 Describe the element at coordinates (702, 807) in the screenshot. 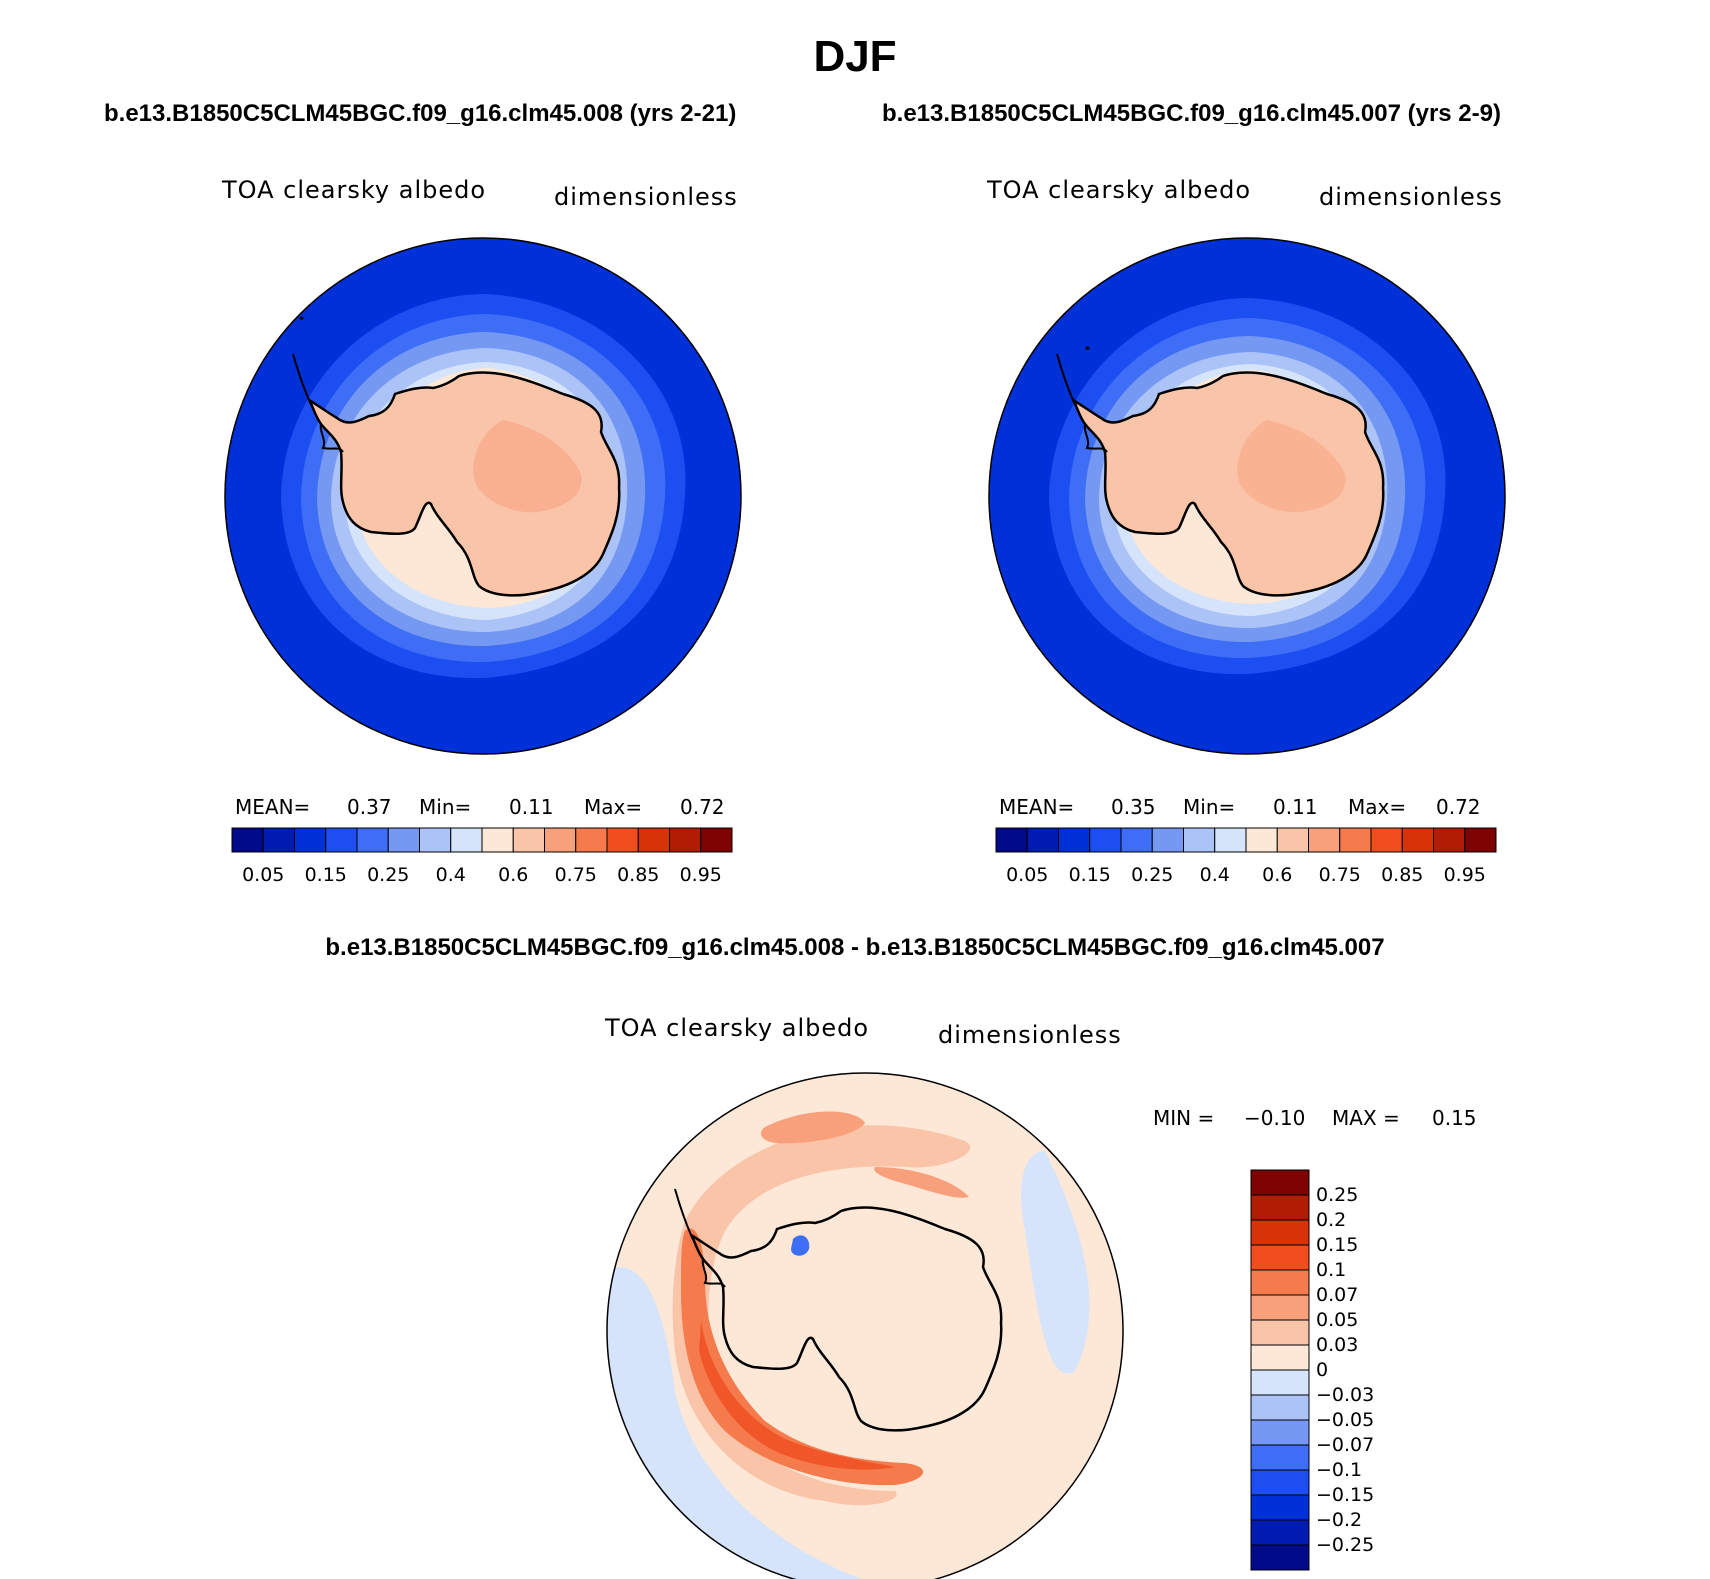

I see `panel1-max-value: 0.72` at that location.